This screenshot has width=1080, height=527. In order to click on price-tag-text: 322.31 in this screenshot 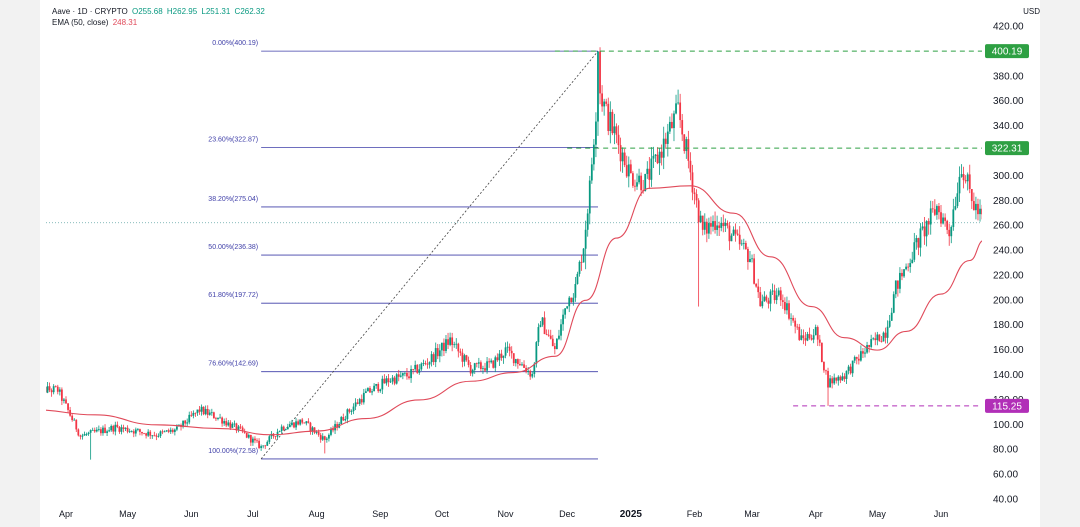, I will do `click(1007, 149)`.